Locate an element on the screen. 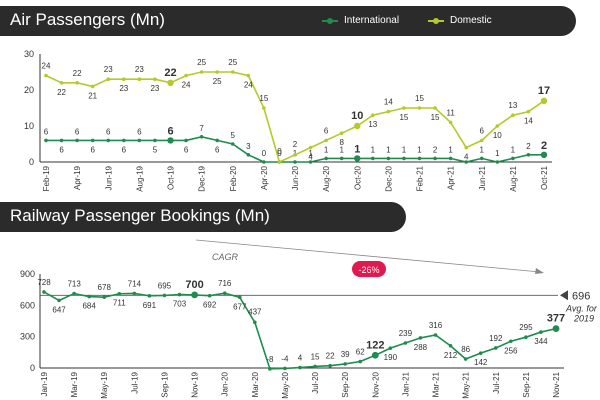 Image resolution: width=600 pixels, height=400 pixels. x-tick-label: Aug-19 is located at coordinates (139, 178).